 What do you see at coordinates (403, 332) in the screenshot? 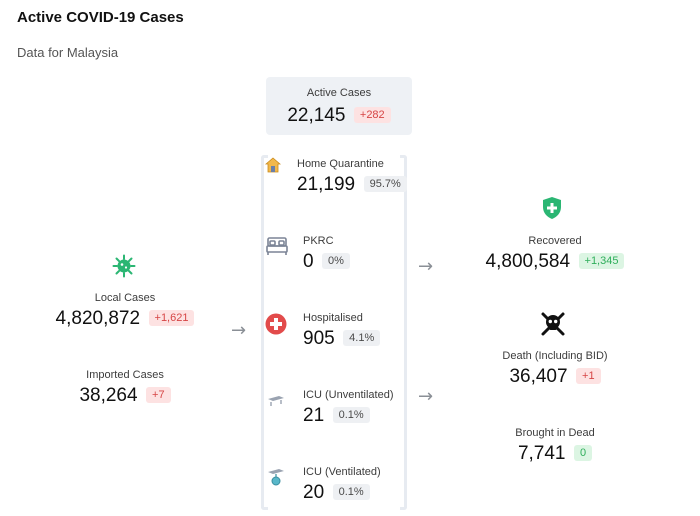
I see `bracket-right` at bounding box center [403, 332].